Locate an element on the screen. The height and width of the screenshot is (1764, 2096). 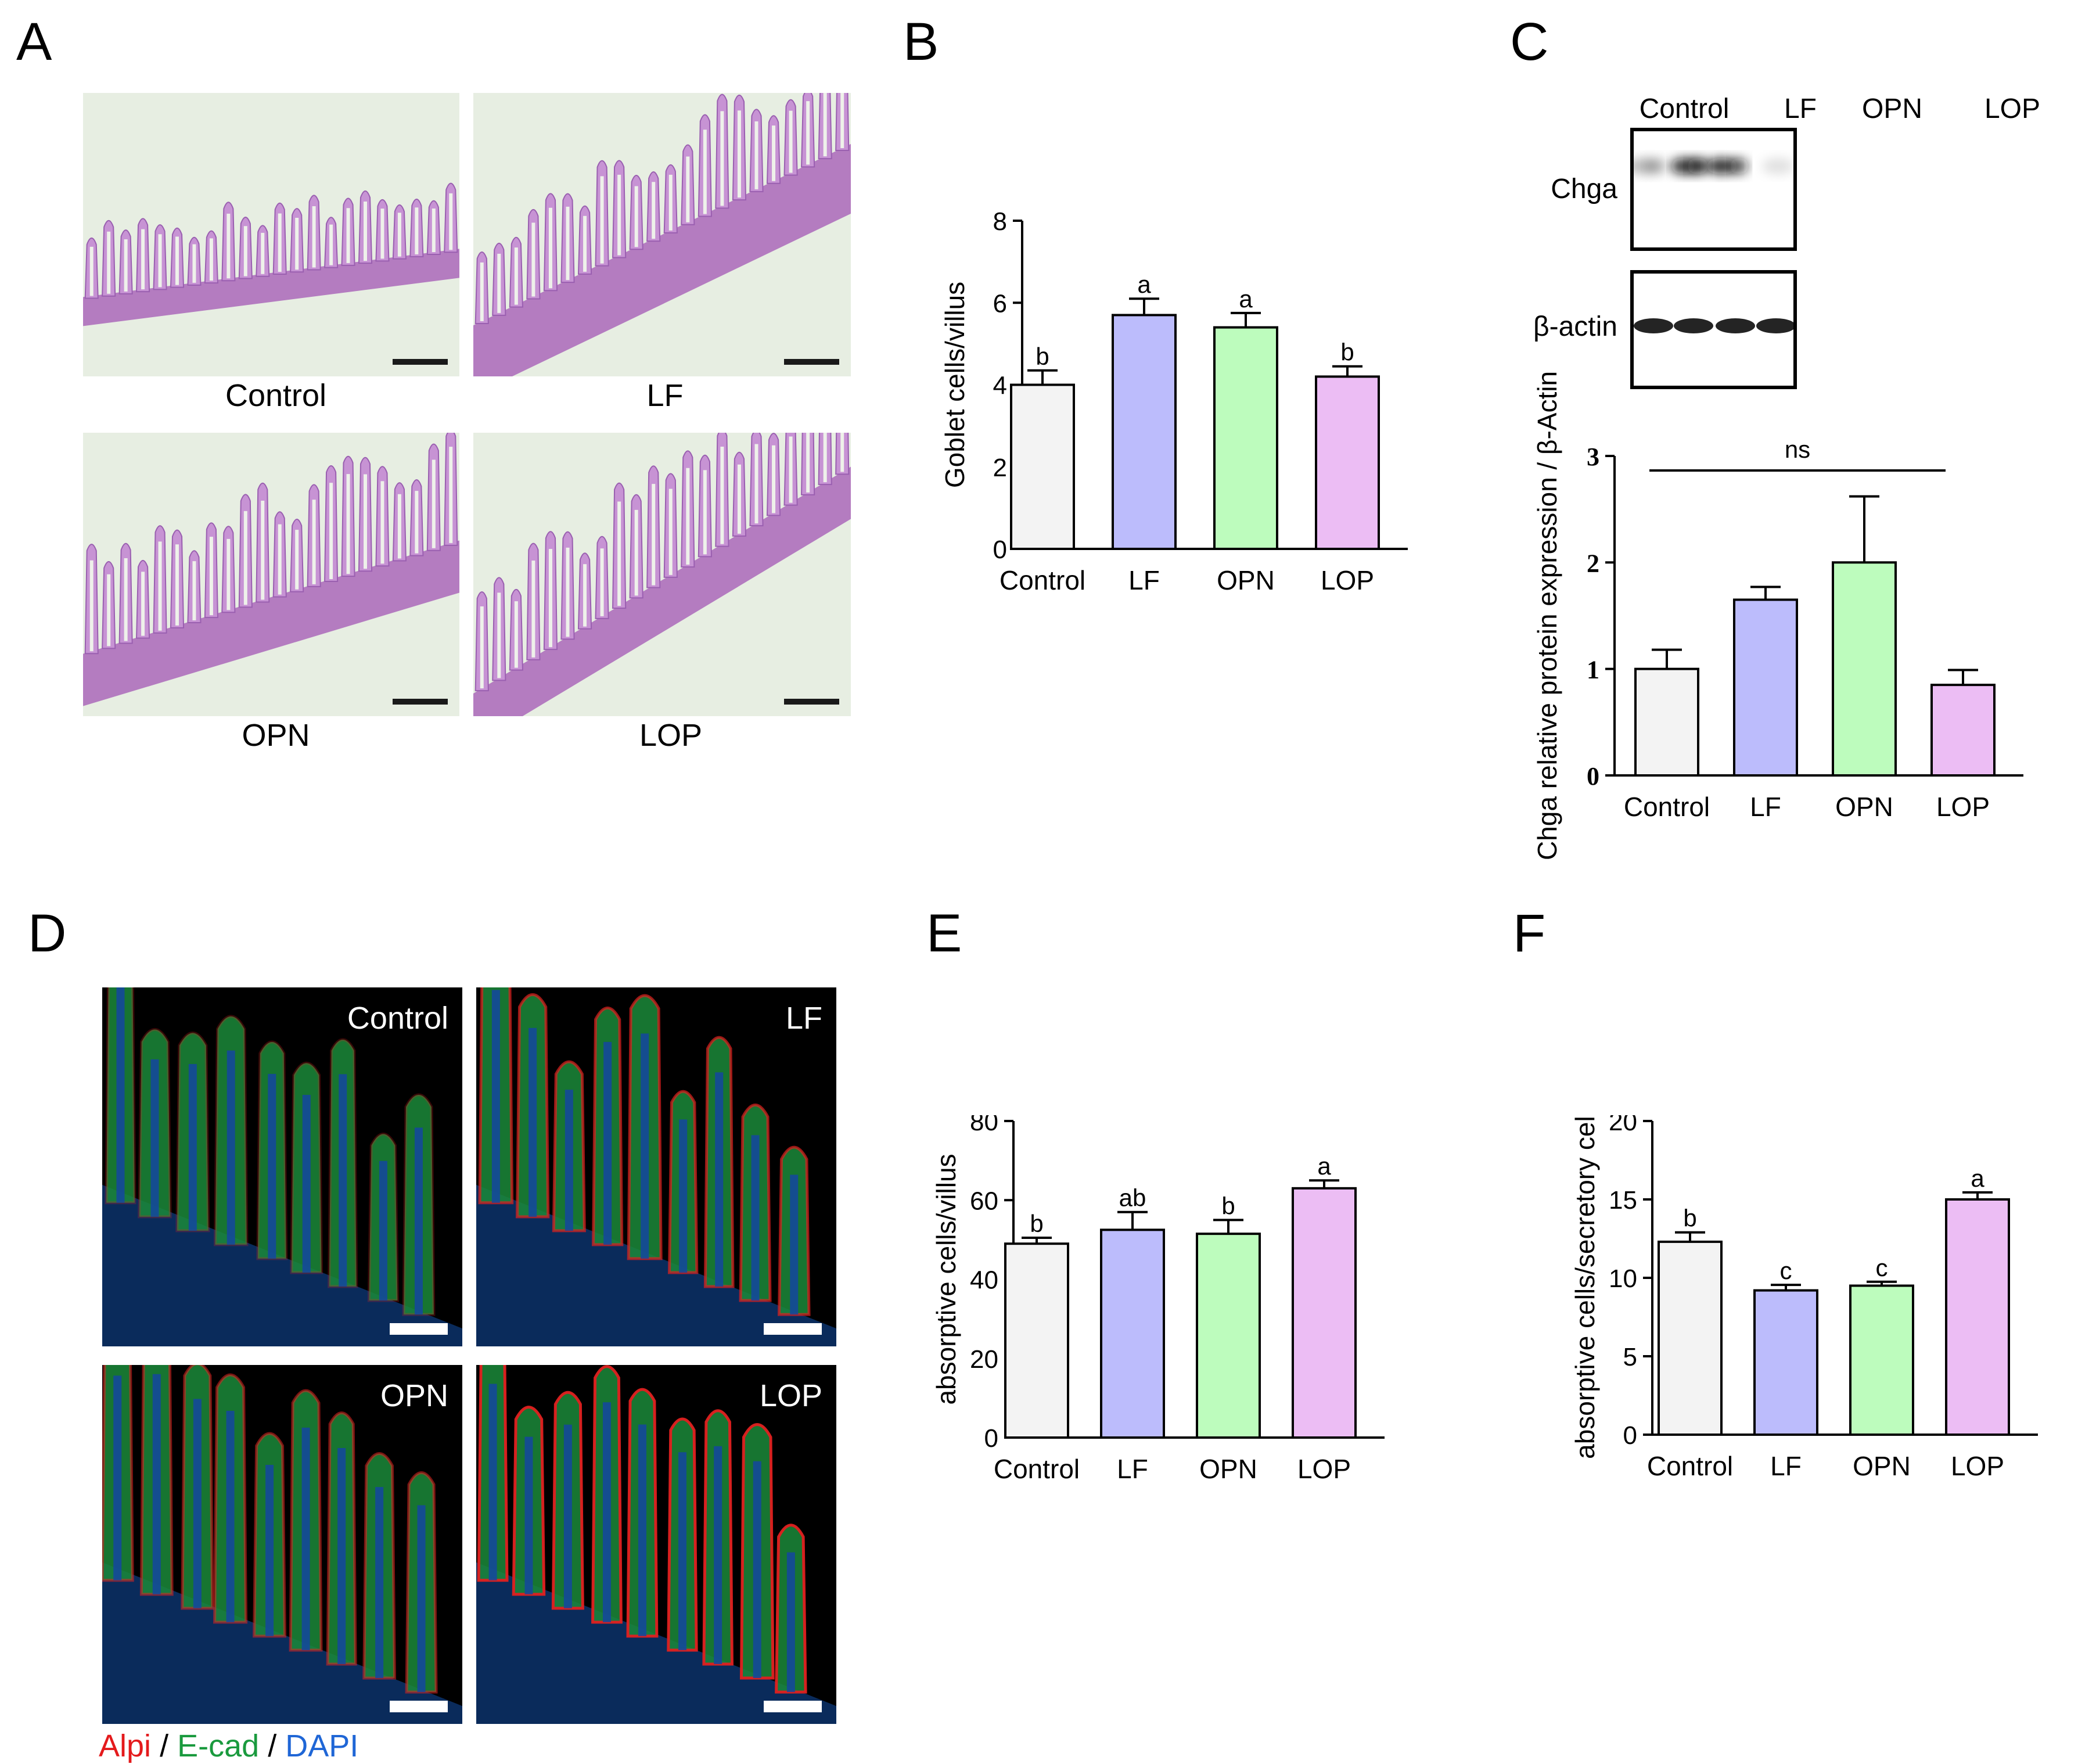
blot-lane-control: Control is located at coordinates (1684, 109).